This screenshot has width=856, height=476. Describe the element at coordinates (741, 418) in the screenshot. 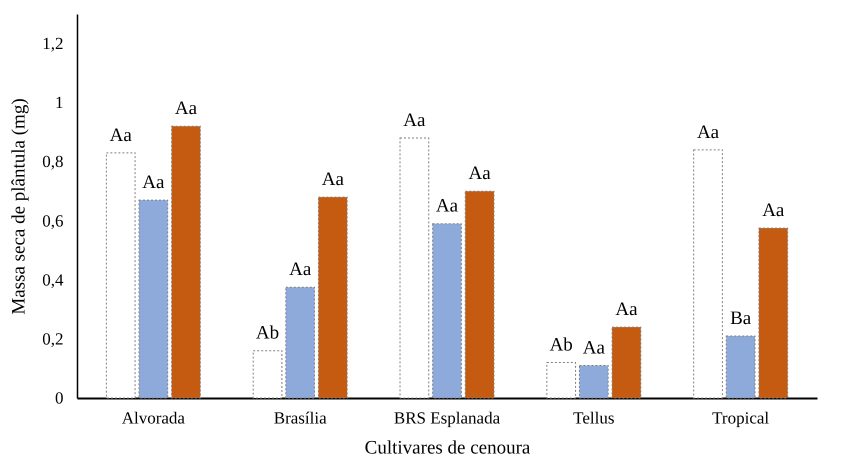

I see `x-tick-label: Tropical` at that location.